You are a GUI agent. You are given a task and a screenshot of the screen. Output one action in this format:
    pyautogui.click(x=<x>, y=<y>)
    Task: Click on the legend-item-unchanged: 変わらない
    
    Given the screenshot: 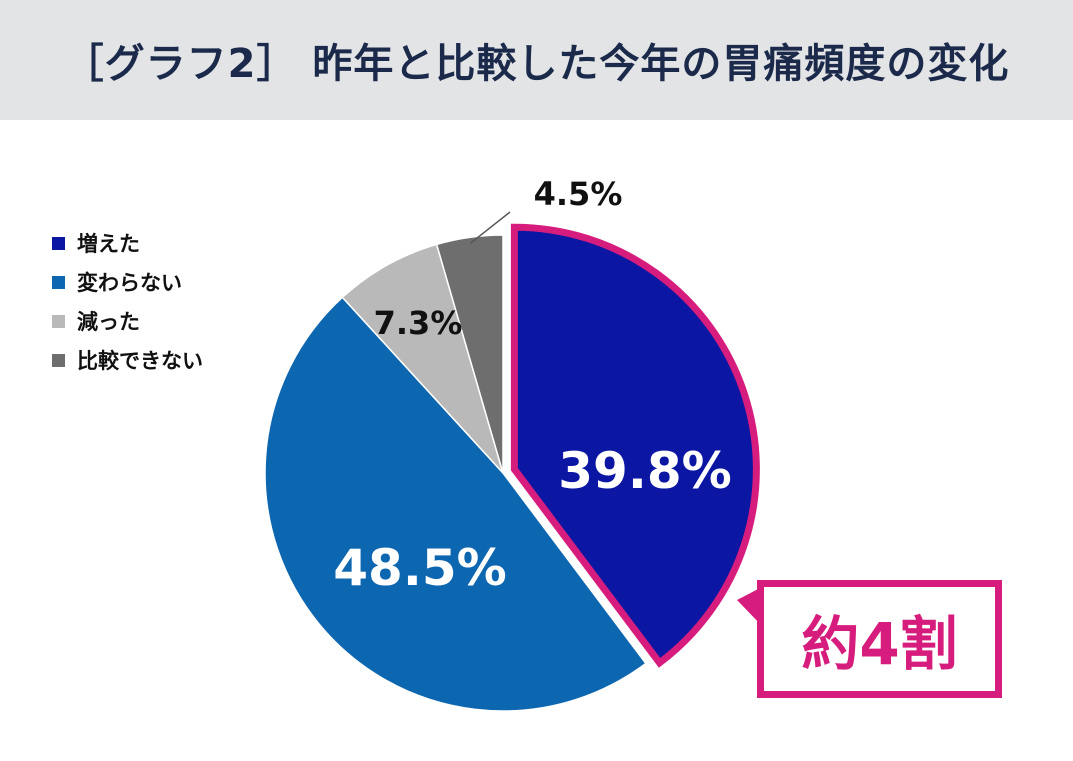 What is the action you would take?
    pyautogui.click(x=127, y=282)
    